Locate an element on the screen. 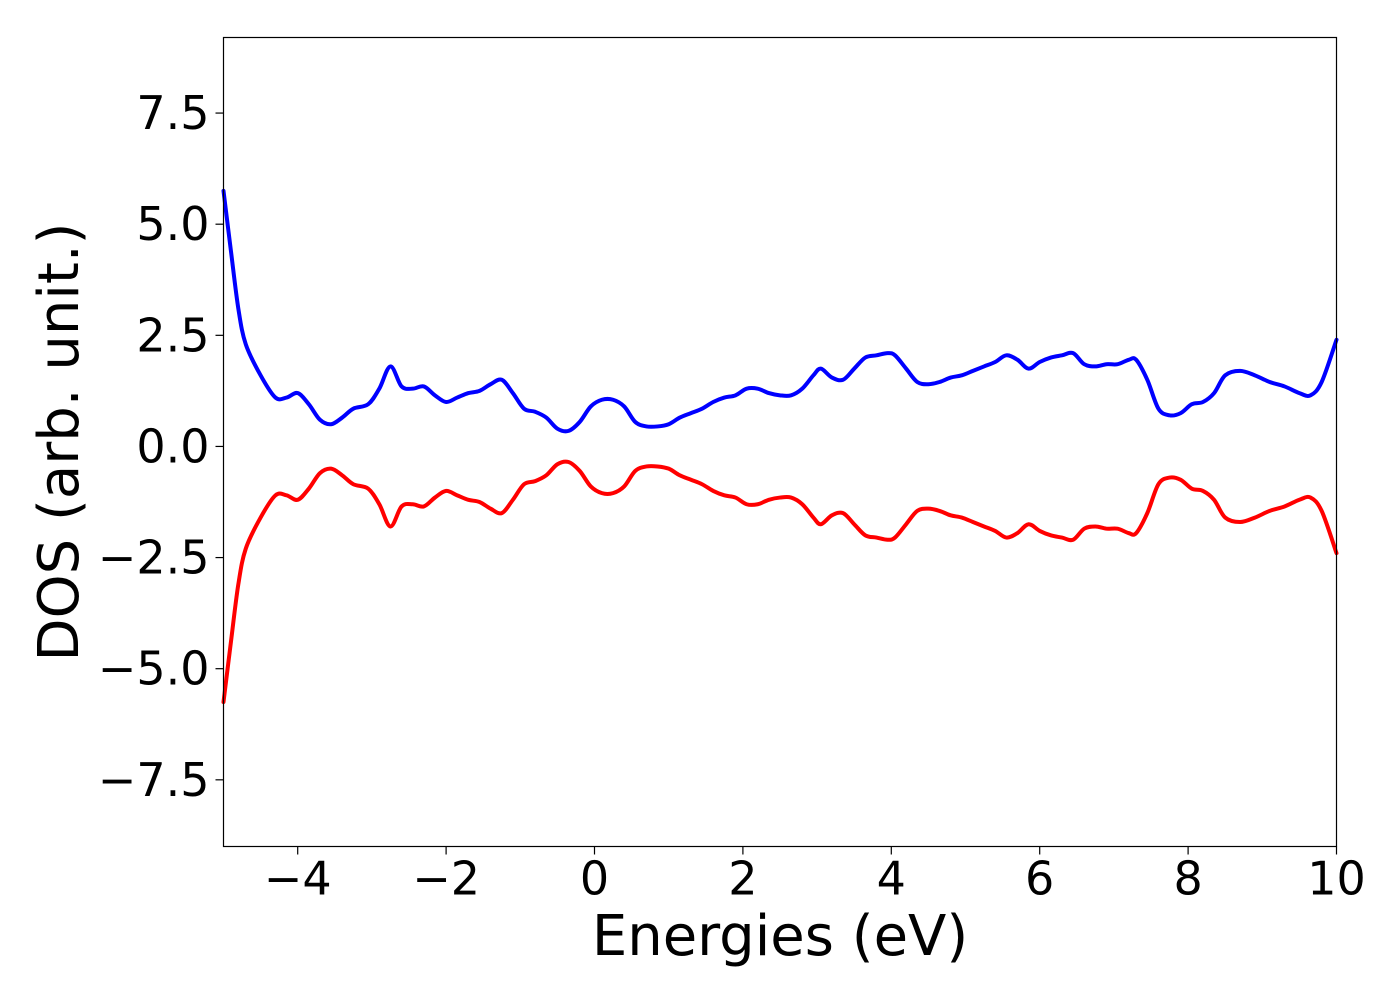 Image resolution: width=1400 pixels, height=1000 pixels. x-tick-label: −4 is located at coordinates (298, 879).